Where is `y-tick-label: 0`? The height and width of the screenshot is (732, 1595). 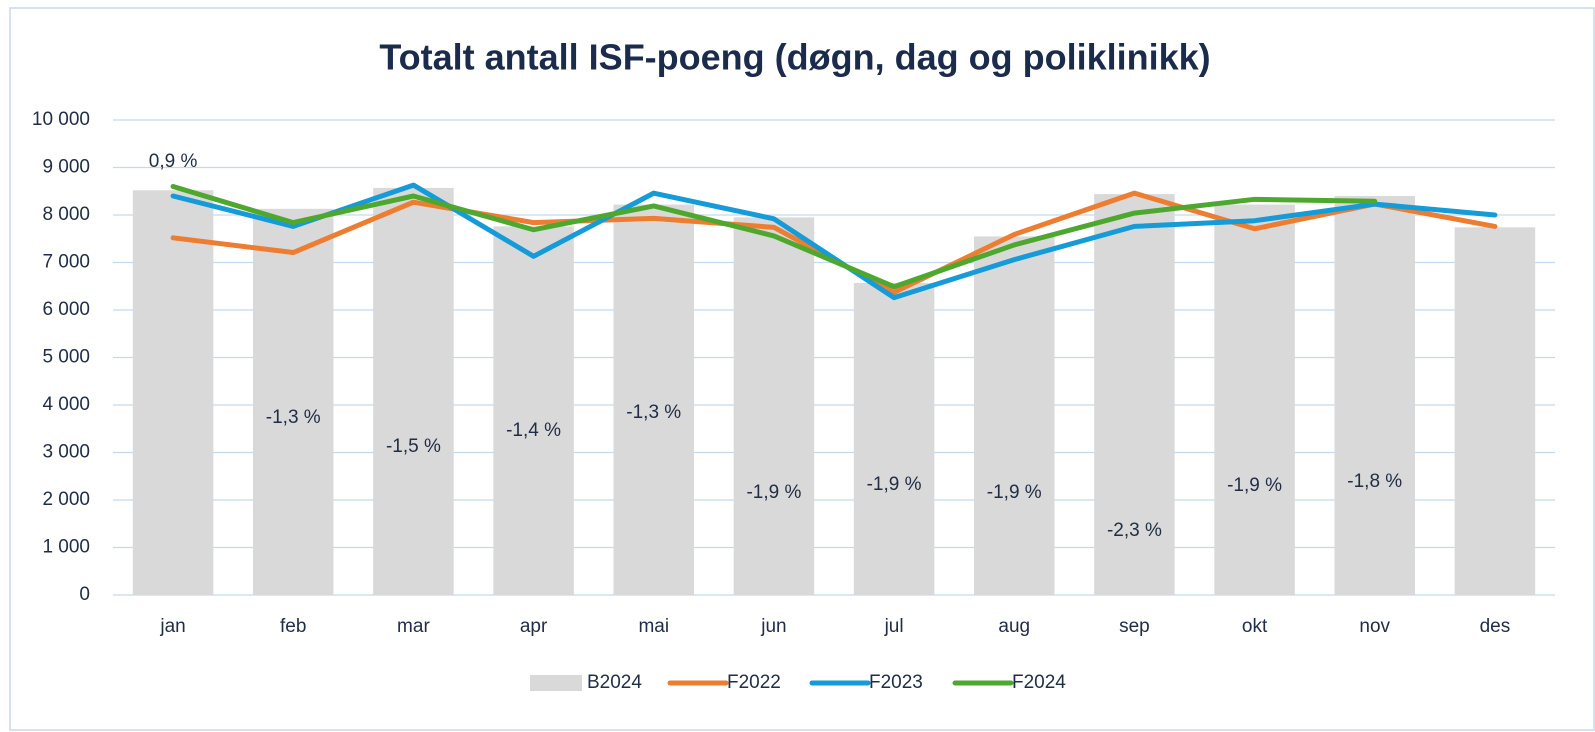 y-tick-label: 0 is located at coordinates (84, 594).